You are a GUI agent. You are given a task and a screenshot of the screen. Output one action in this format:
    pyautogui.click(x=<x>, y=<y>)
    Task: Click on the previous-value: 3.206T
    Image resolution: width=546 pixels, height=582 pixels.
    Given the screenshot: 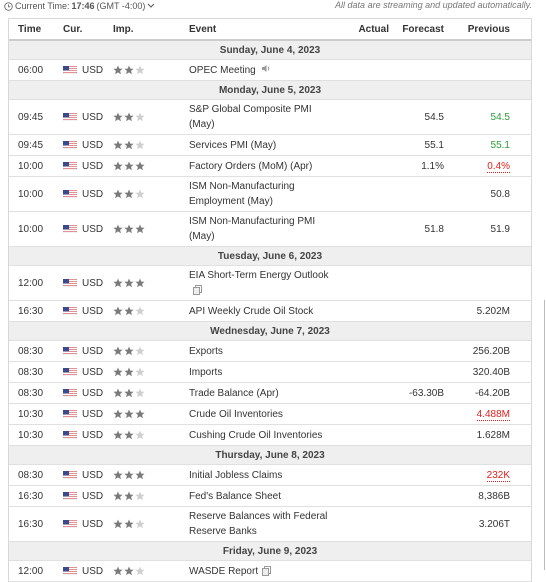 What is the action you would take?
    pyautogui.click(x=494, y=524)
    